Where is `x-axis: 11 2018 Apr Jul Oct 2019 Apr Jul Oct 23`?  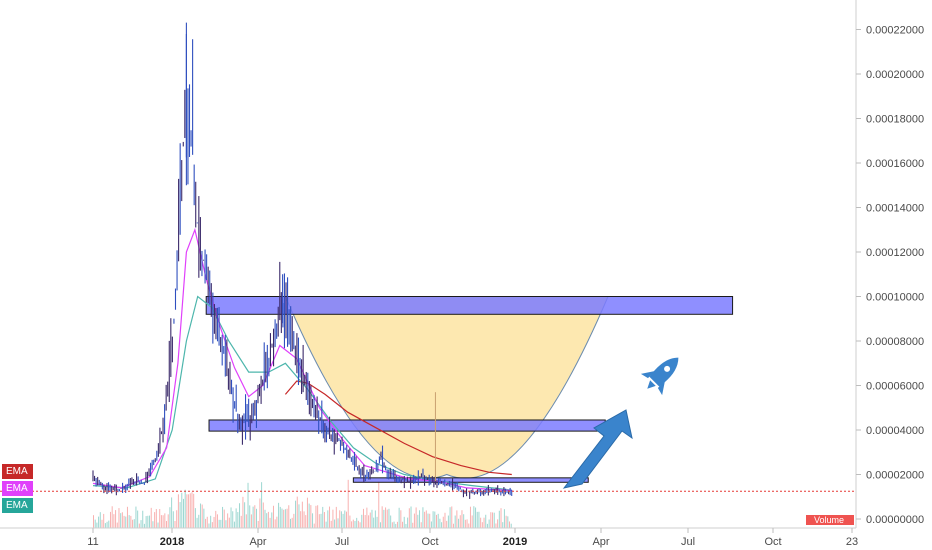 x-axis: 11 2018 Apr Jul Oct 2019 Apr Jul Oct 23 is located at coordinates (472, 538).